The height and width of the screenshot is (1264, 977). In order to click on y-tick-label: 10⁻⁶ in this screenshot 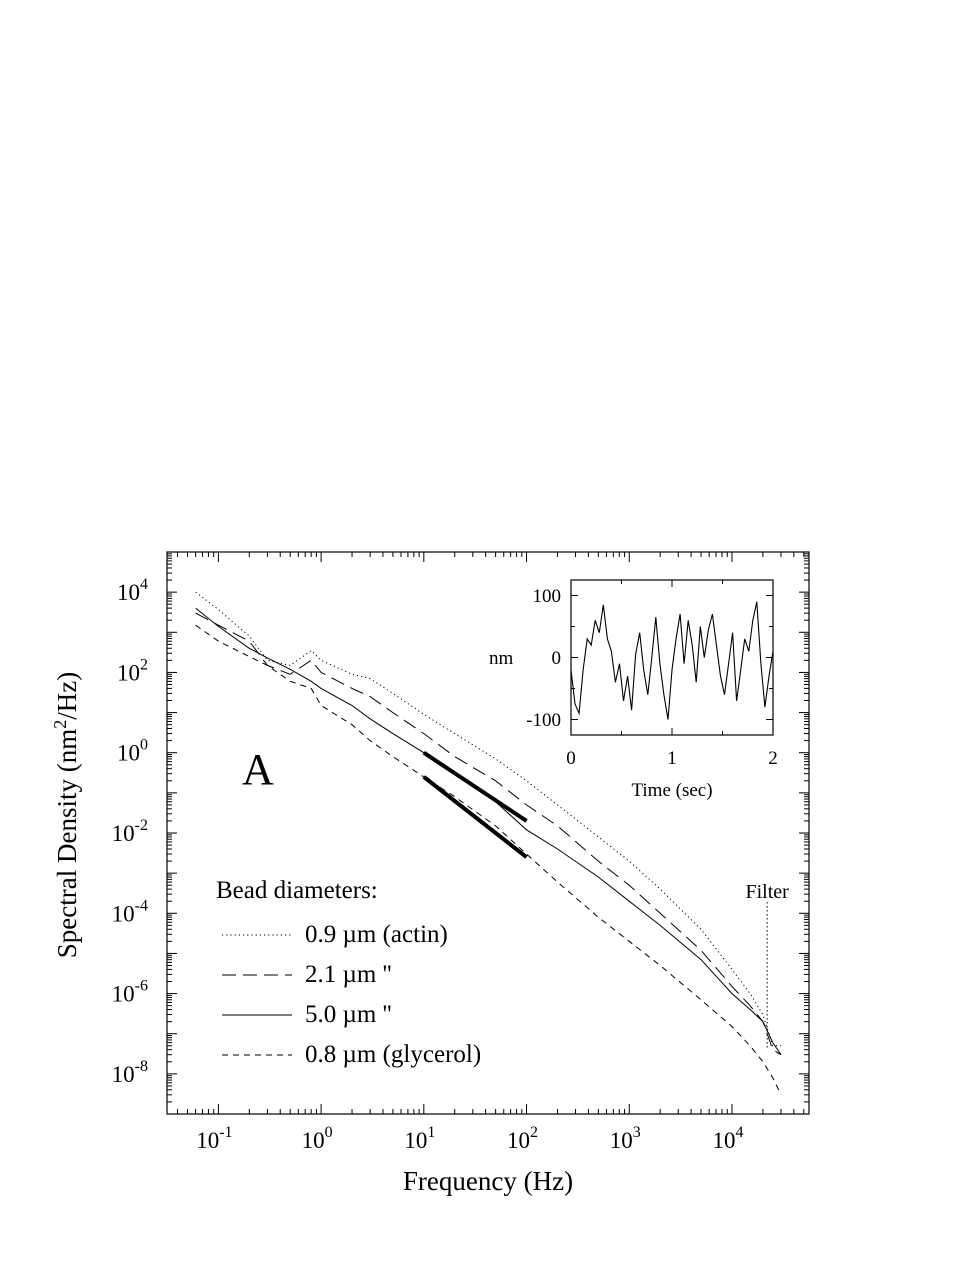, I will do `click(130, 992)`.